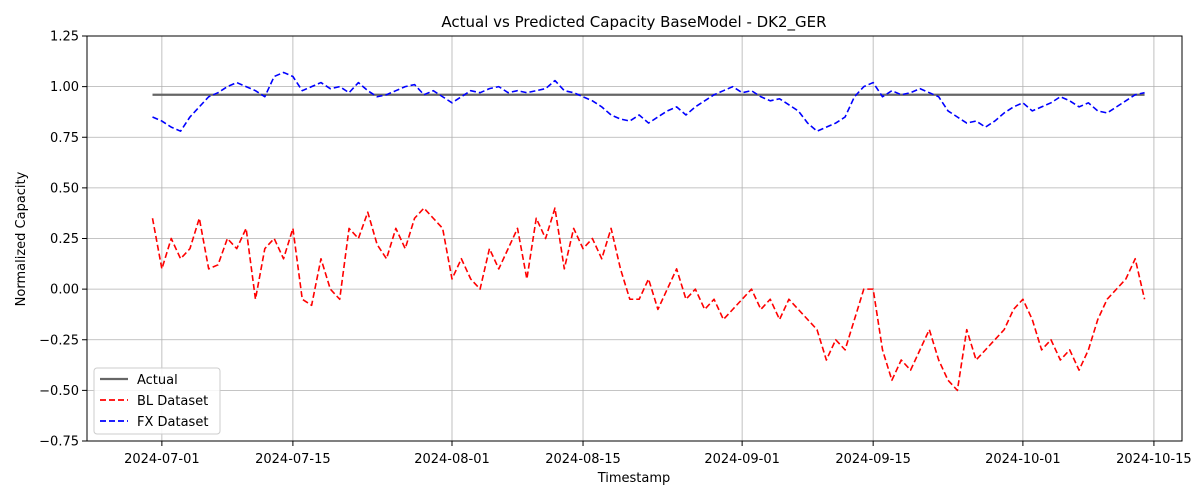 This screenshot has height=500, width=1200. Describe the element at coordinates (59, 391) in the screenshot. I see `y-tick-label: −0.50` at that location.